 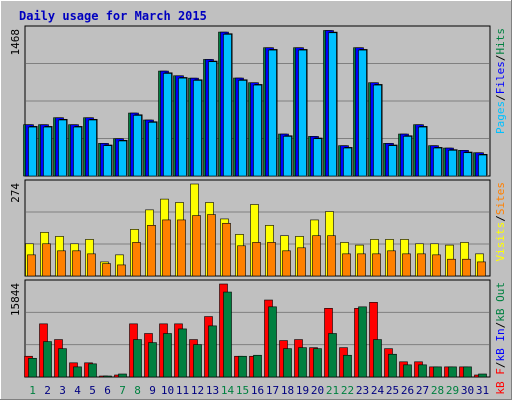 What do you see at coordinates (407, 390) in the screenshot?
I see `day-label: 26` at bounding box center [407, 390].